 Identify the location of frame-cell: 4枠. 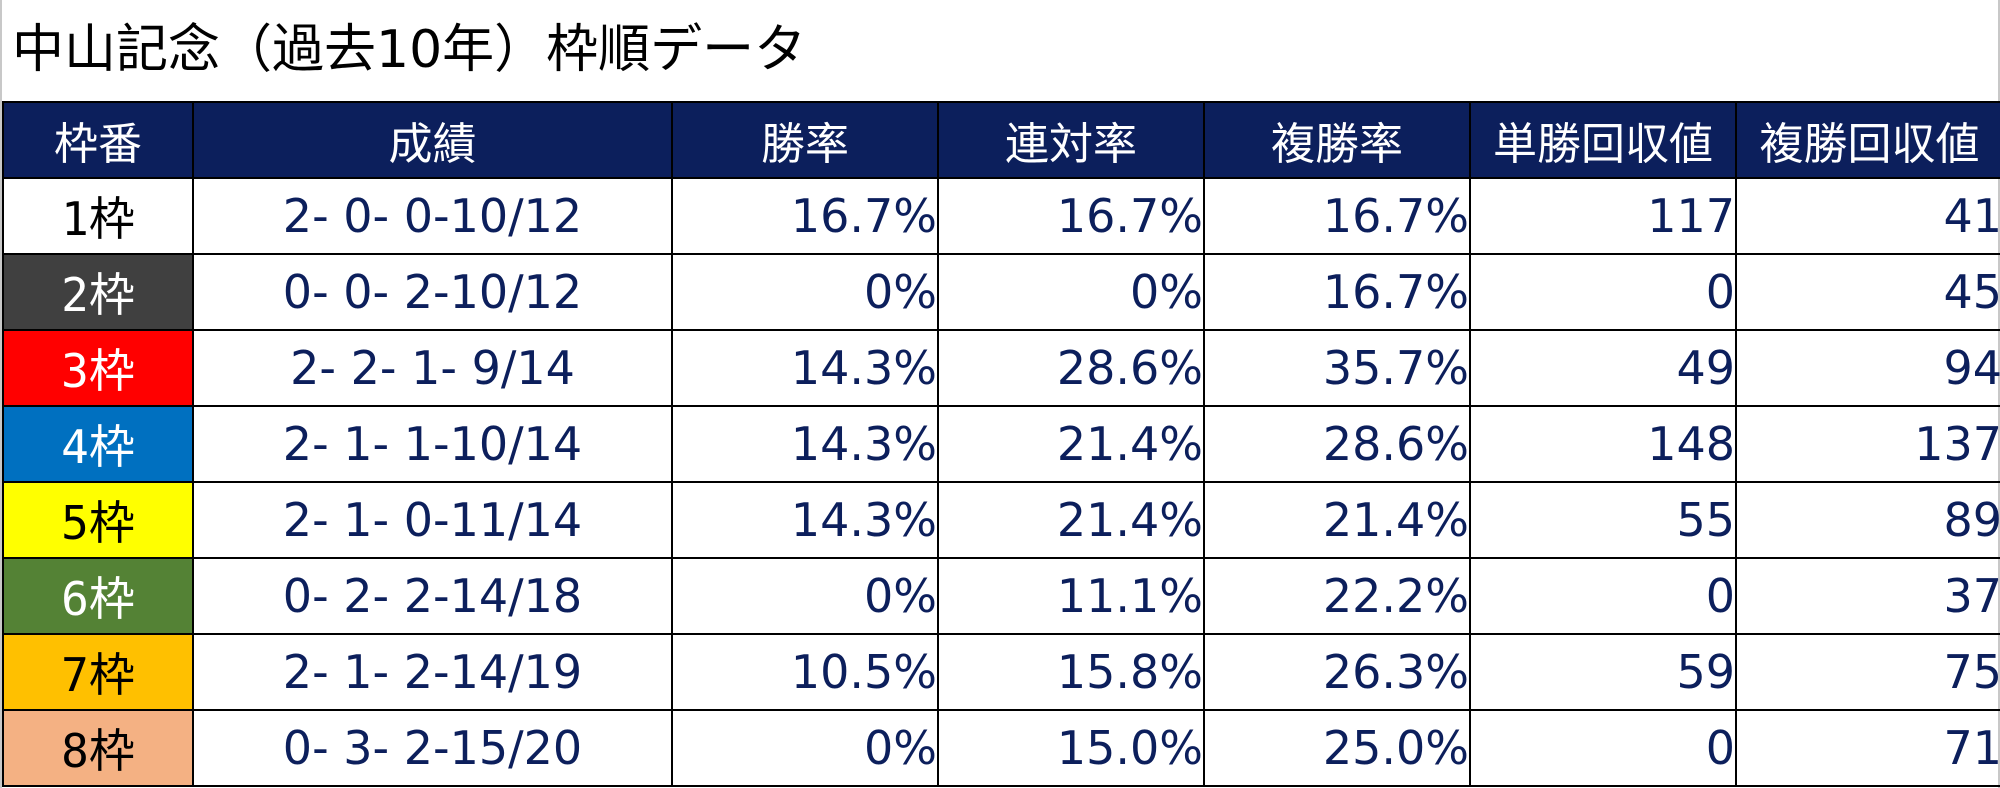
(98, 444).